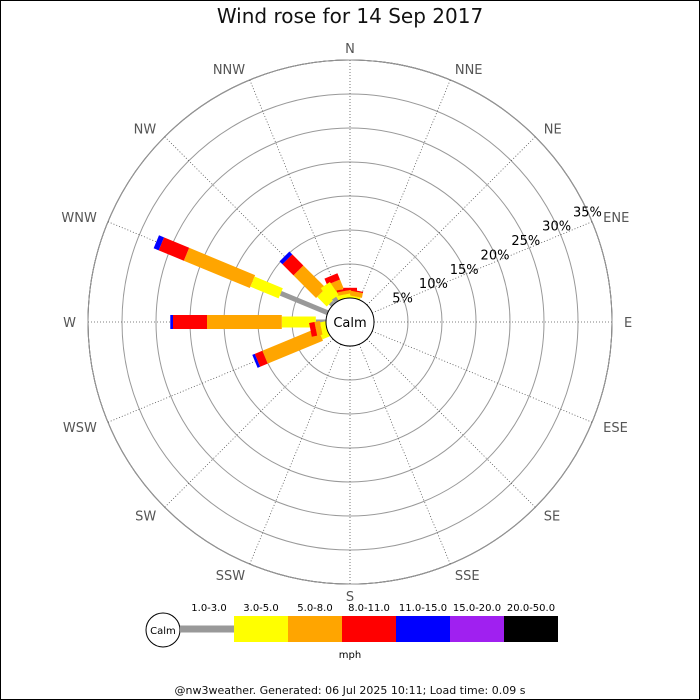 This screenshot has height=700, width=700. What do you see at coordinates (145, 517) in the screenshot?
I see `direction-label-sw: SW` at bounding box center [145, 517].